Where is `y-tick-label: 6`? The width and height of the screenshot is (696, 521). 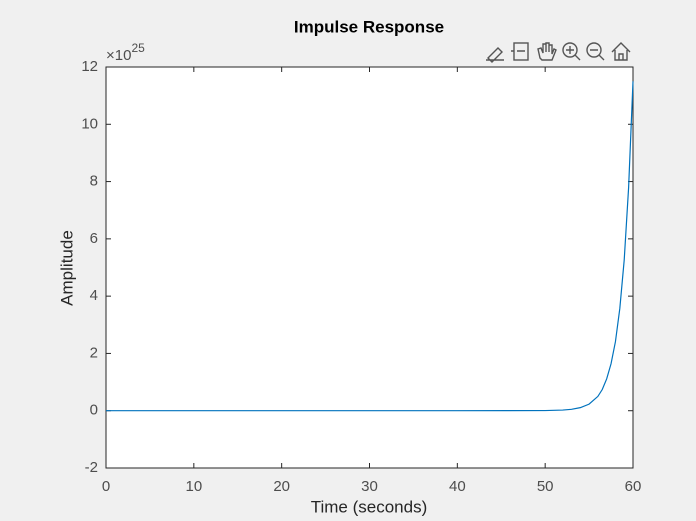
y-tick-label: 6 is located at coordinates (94, 238).